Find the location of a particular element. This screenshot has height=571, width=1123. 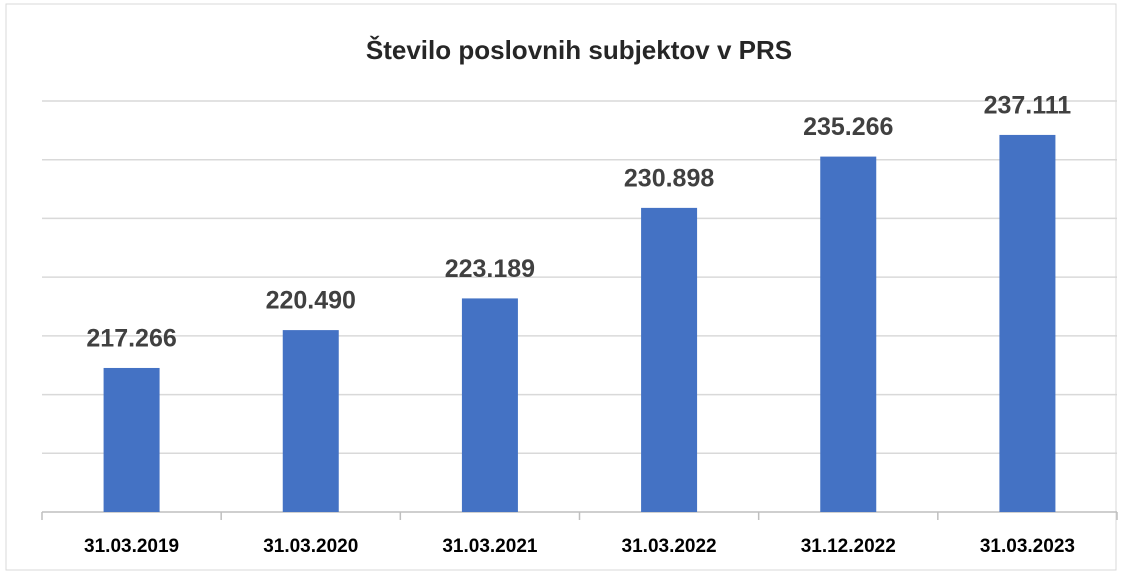

x-tick-label: 31.03.2019 is located at coordinates (131, 546).